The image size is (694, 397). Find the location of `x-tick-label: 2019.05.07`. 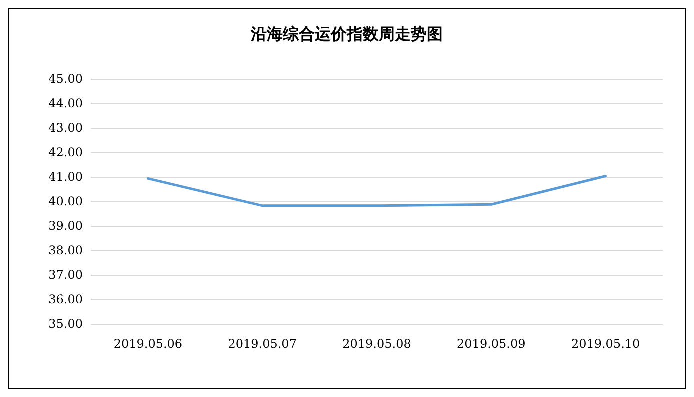

x-tick-label: 2019.05.07 is located at coordinates (262, 344).